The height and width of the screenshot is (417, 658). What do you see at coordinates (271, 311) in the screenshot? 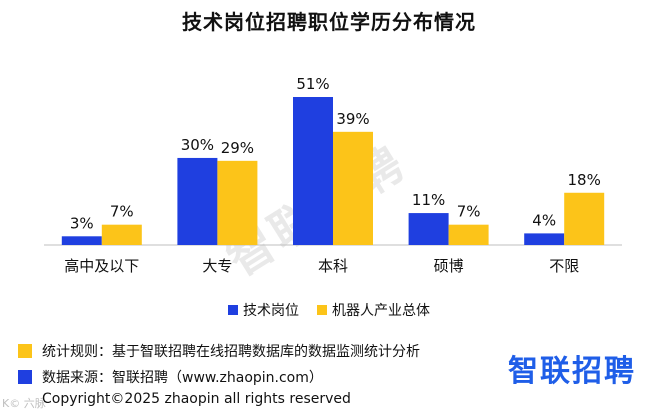
I see `legend-label-tech: 技术岗位` at bounding box center [271, 311].